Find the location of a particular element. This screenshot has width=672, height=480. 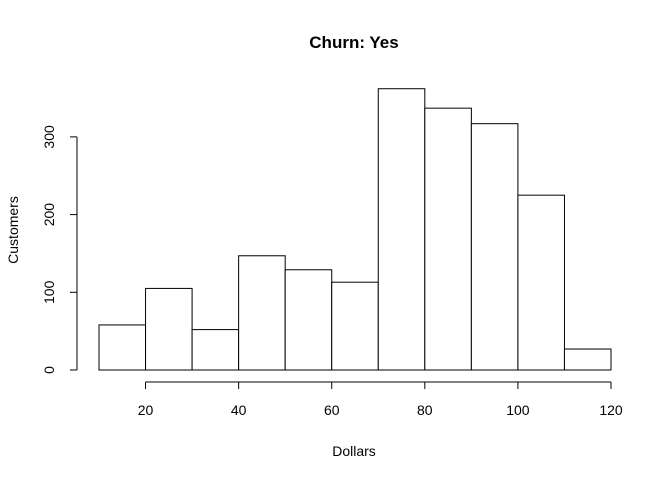

chart-title: Churn: Yes is located at coordinates (353, 42).